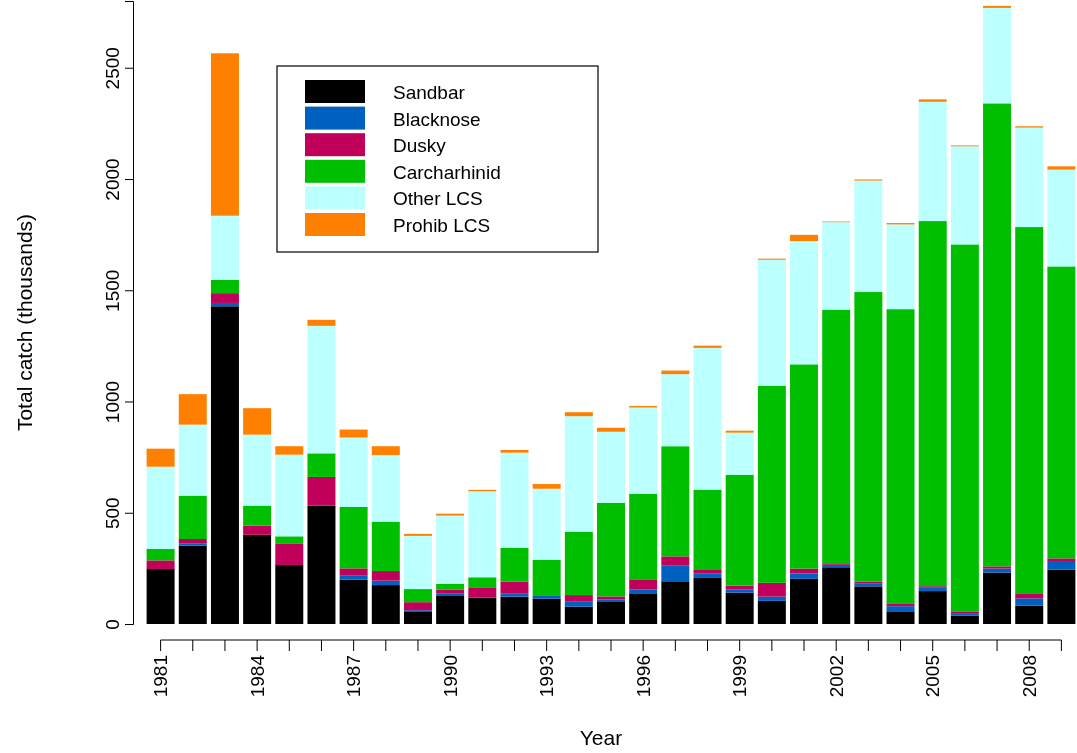 This screenshot has height=753, width=1077. What do you see at coordinates (450, 676) in the screenshot?
I see `x-tick-label: 1990` at bounding box center [450, 676].